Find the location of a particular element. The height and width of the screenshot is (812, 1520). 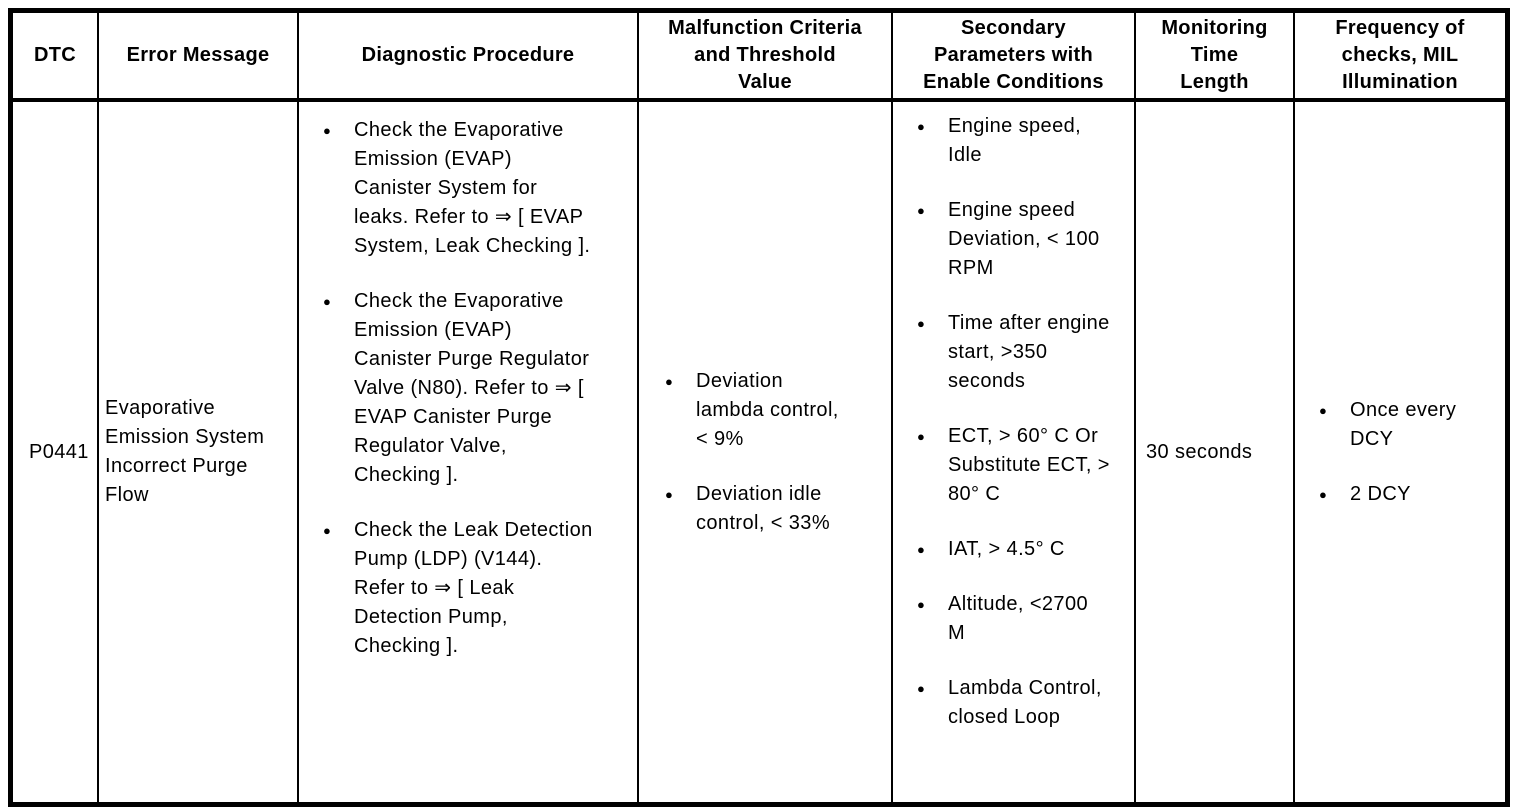

bullet-item-text: IAT, > 4.5° C is located at coordinates (1006, 549).